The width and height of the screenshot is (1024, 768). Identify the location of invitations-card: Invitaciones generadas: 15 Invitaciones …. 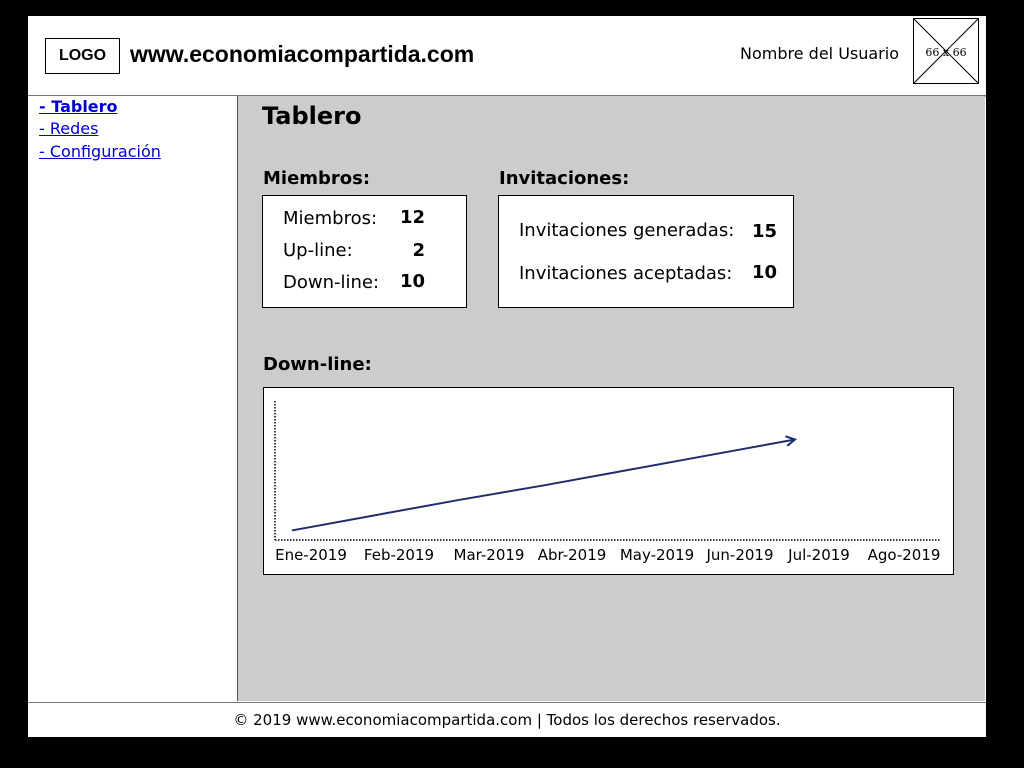
(646, 251).